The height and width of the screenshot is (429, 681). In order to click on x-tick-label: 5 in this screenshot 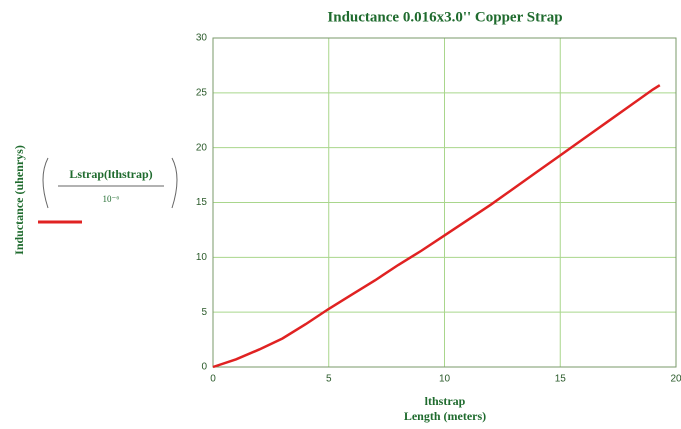, I will do `click(329, 379)`.